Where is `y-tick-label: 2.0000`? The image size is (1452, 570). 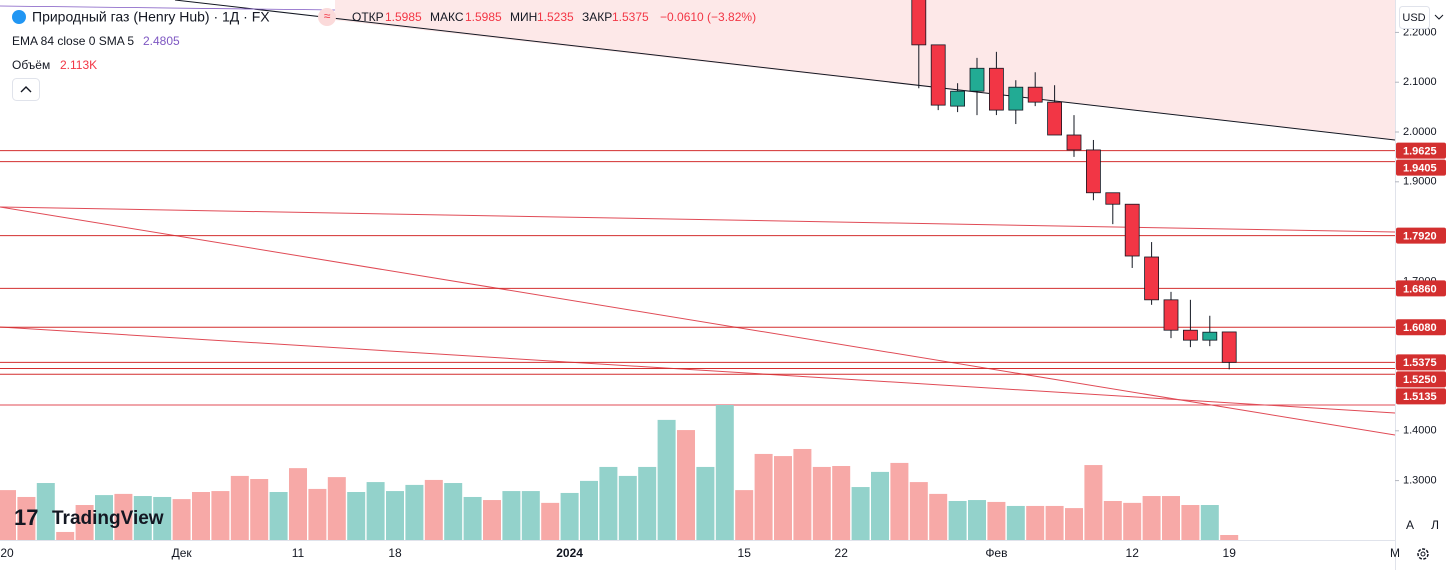
y-tick-label: 2.0000 is located at coordinates (1420, 132).